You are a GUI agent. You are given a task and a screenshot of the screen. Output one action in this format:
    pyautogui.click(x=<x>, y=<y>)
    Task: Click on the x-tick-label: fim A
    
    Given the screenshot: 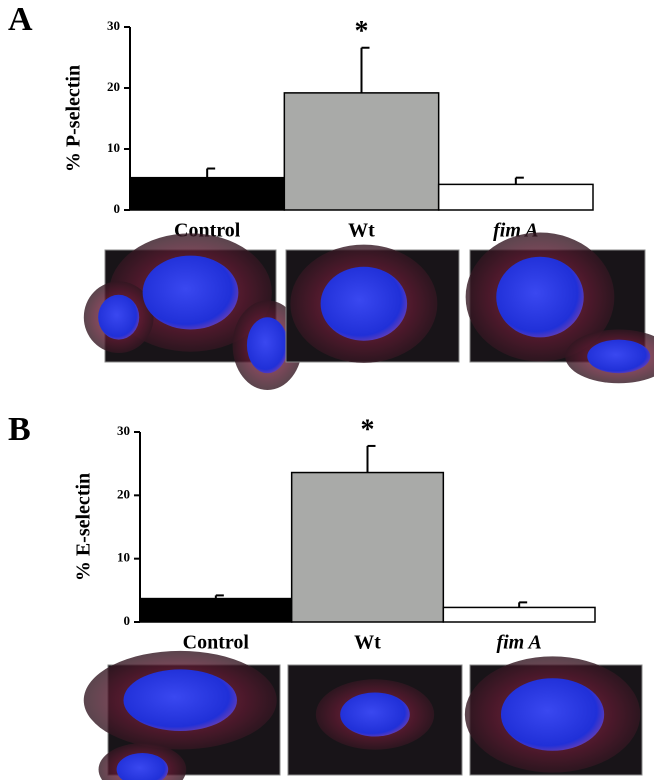 What is the action you would take?
    pyautogui.click(x=518, y=643)
    